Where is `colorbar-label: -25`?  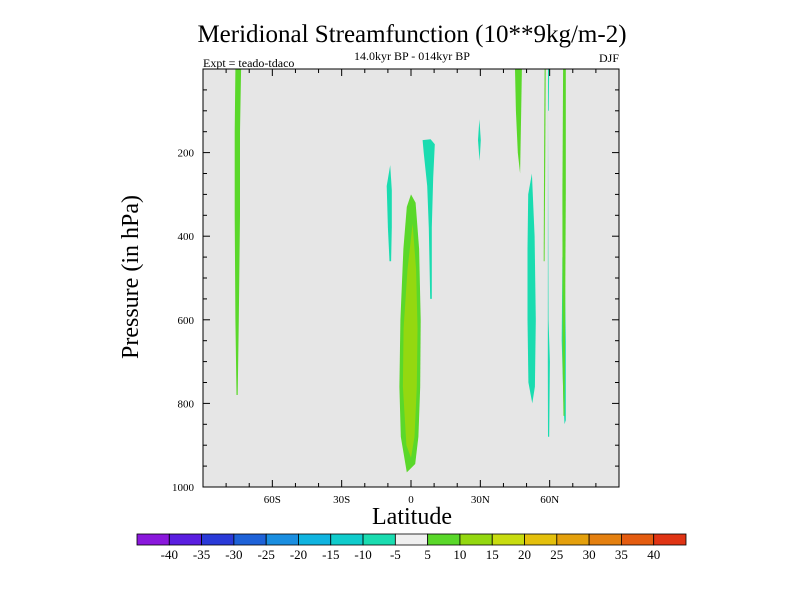 colorbar-label: -25 is located at coordinates (266, 554).